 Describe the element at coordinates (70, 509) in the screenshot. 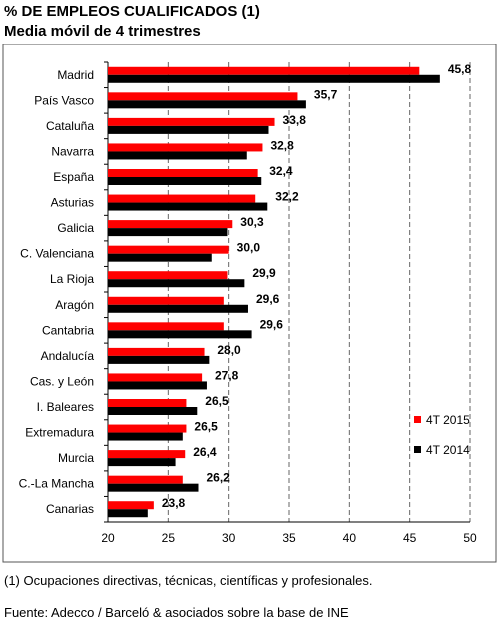

I see `category-label: Canarias` at that location.